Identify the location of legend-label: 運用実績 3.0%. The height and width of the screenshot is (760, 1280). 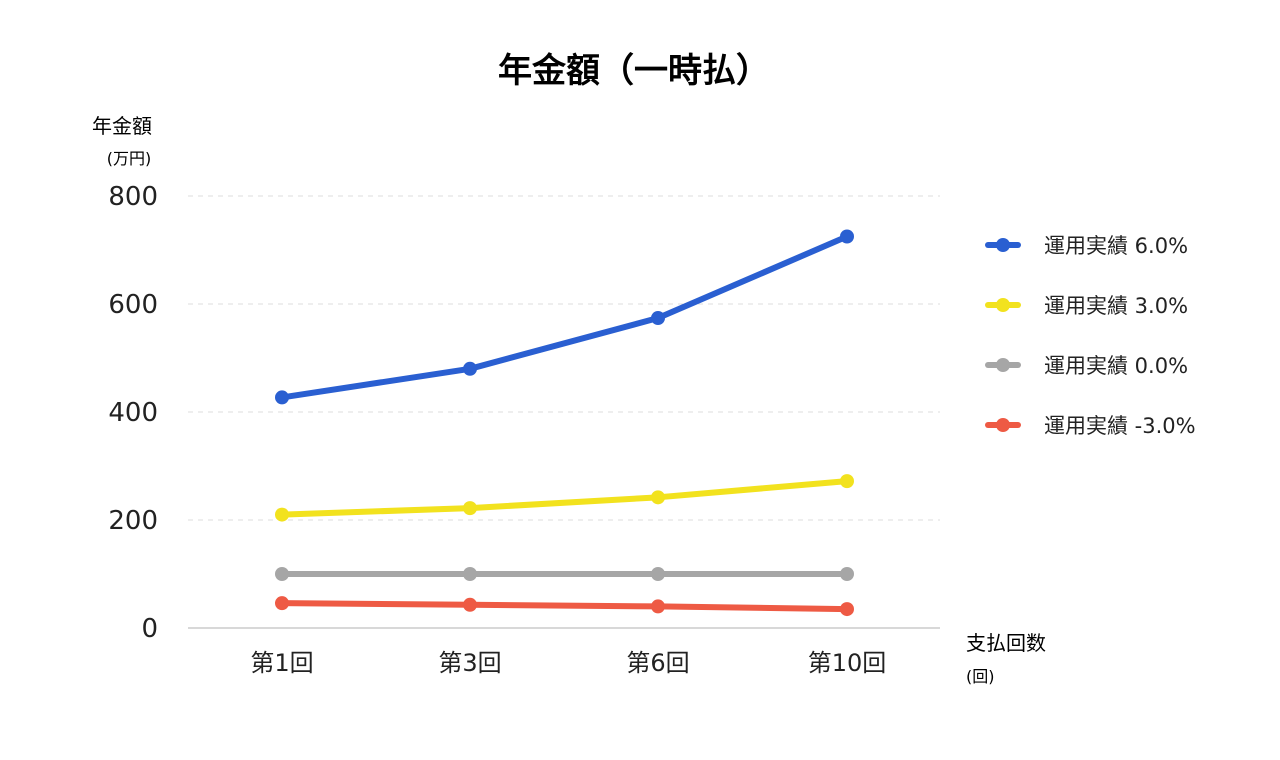
(1116, 306).